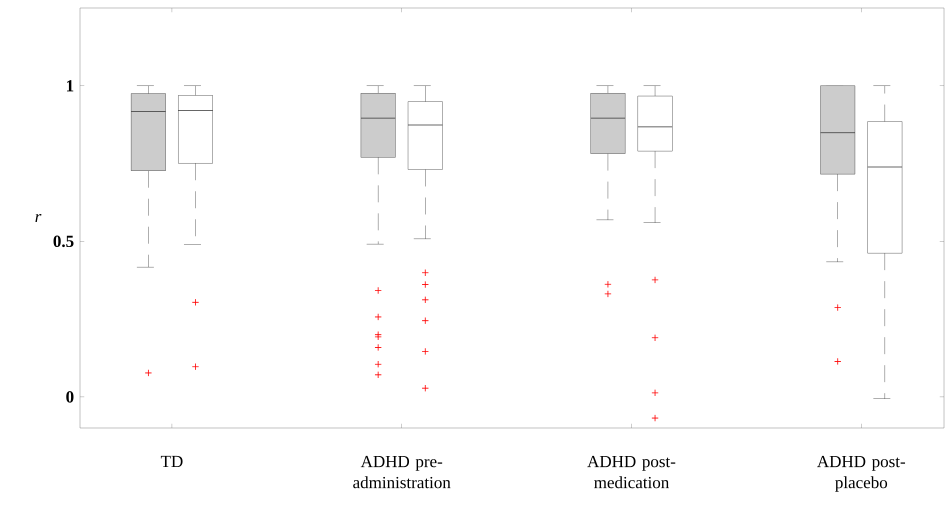  What do you see at coordinates (64, 242) in the screenshot?
I see `y-tick-label: 0.5` at bounding box center [64, 242].